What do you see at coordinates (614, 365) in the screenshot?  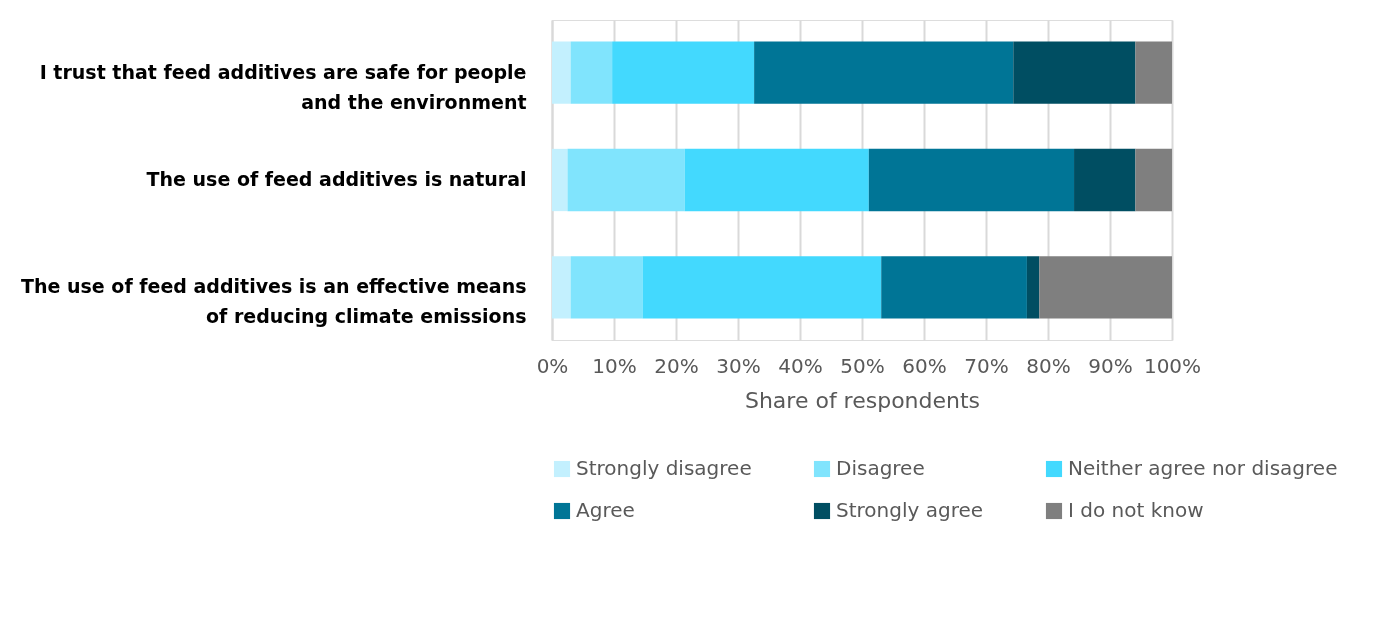 I see `x-tick-label: 10%` at bounding box center [614, 365].